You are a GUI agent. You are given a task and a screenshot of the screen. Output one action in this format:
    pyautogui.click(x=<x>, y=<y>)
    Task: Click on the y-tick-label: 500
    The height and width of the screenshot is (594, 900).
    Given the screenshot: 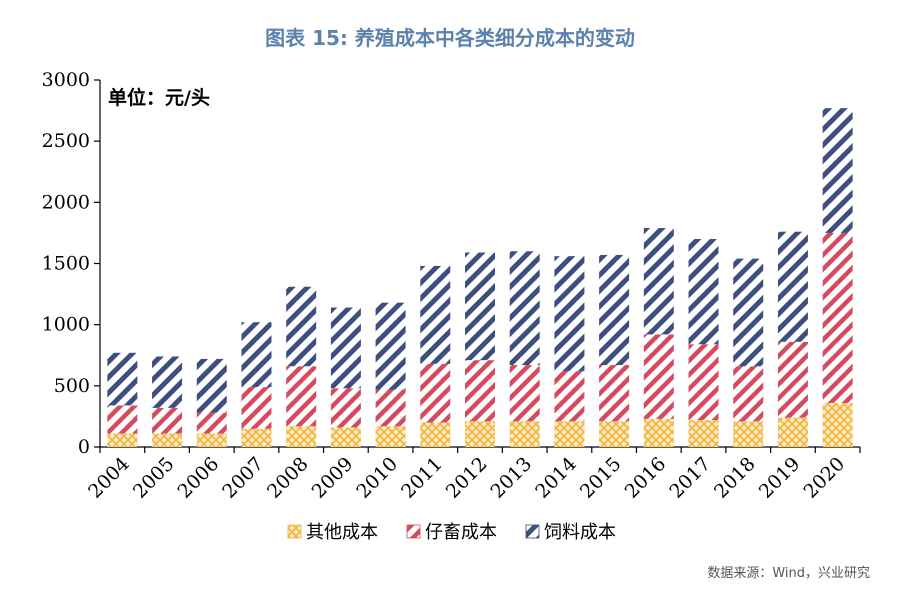 What is the action you would take?
    pyautogui.click(x=72, y=386)
    